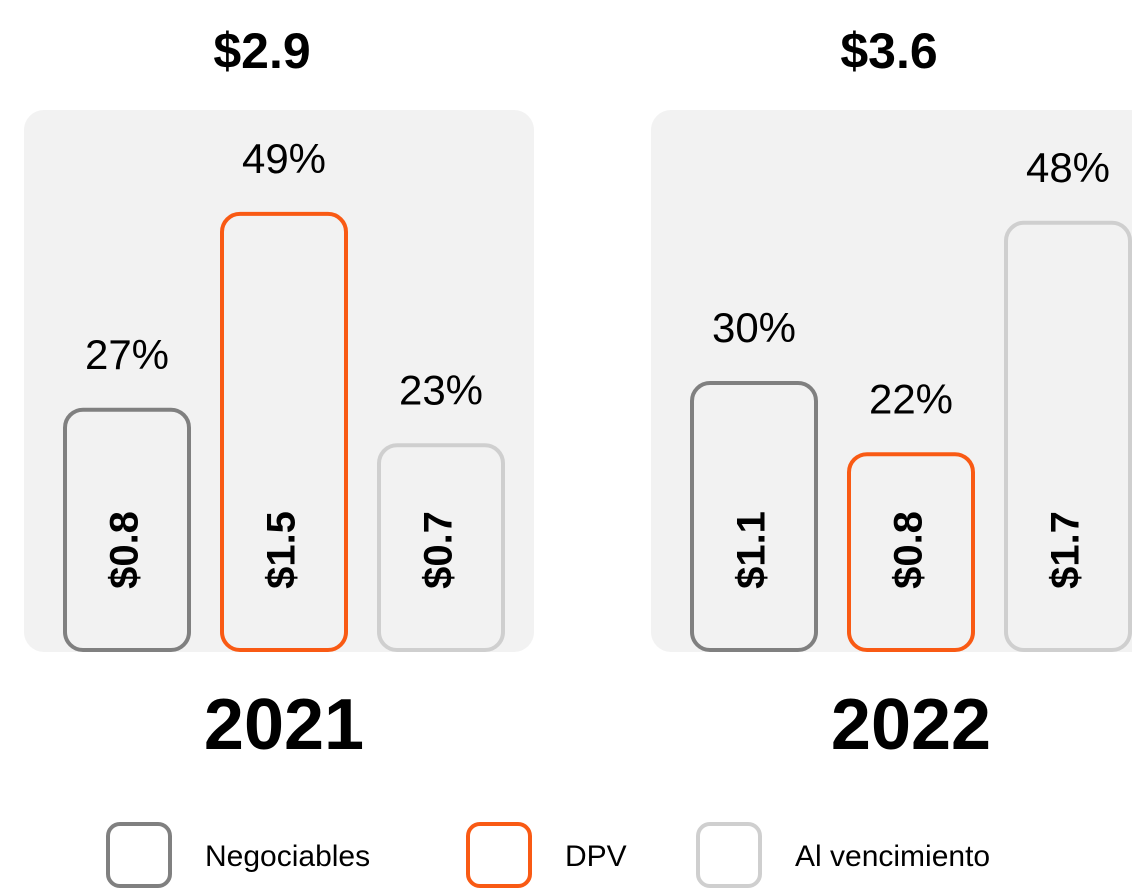  Describe the element at coordinates (1068, 167) in the screenshot. I see `percent-label: 48%` at that location.